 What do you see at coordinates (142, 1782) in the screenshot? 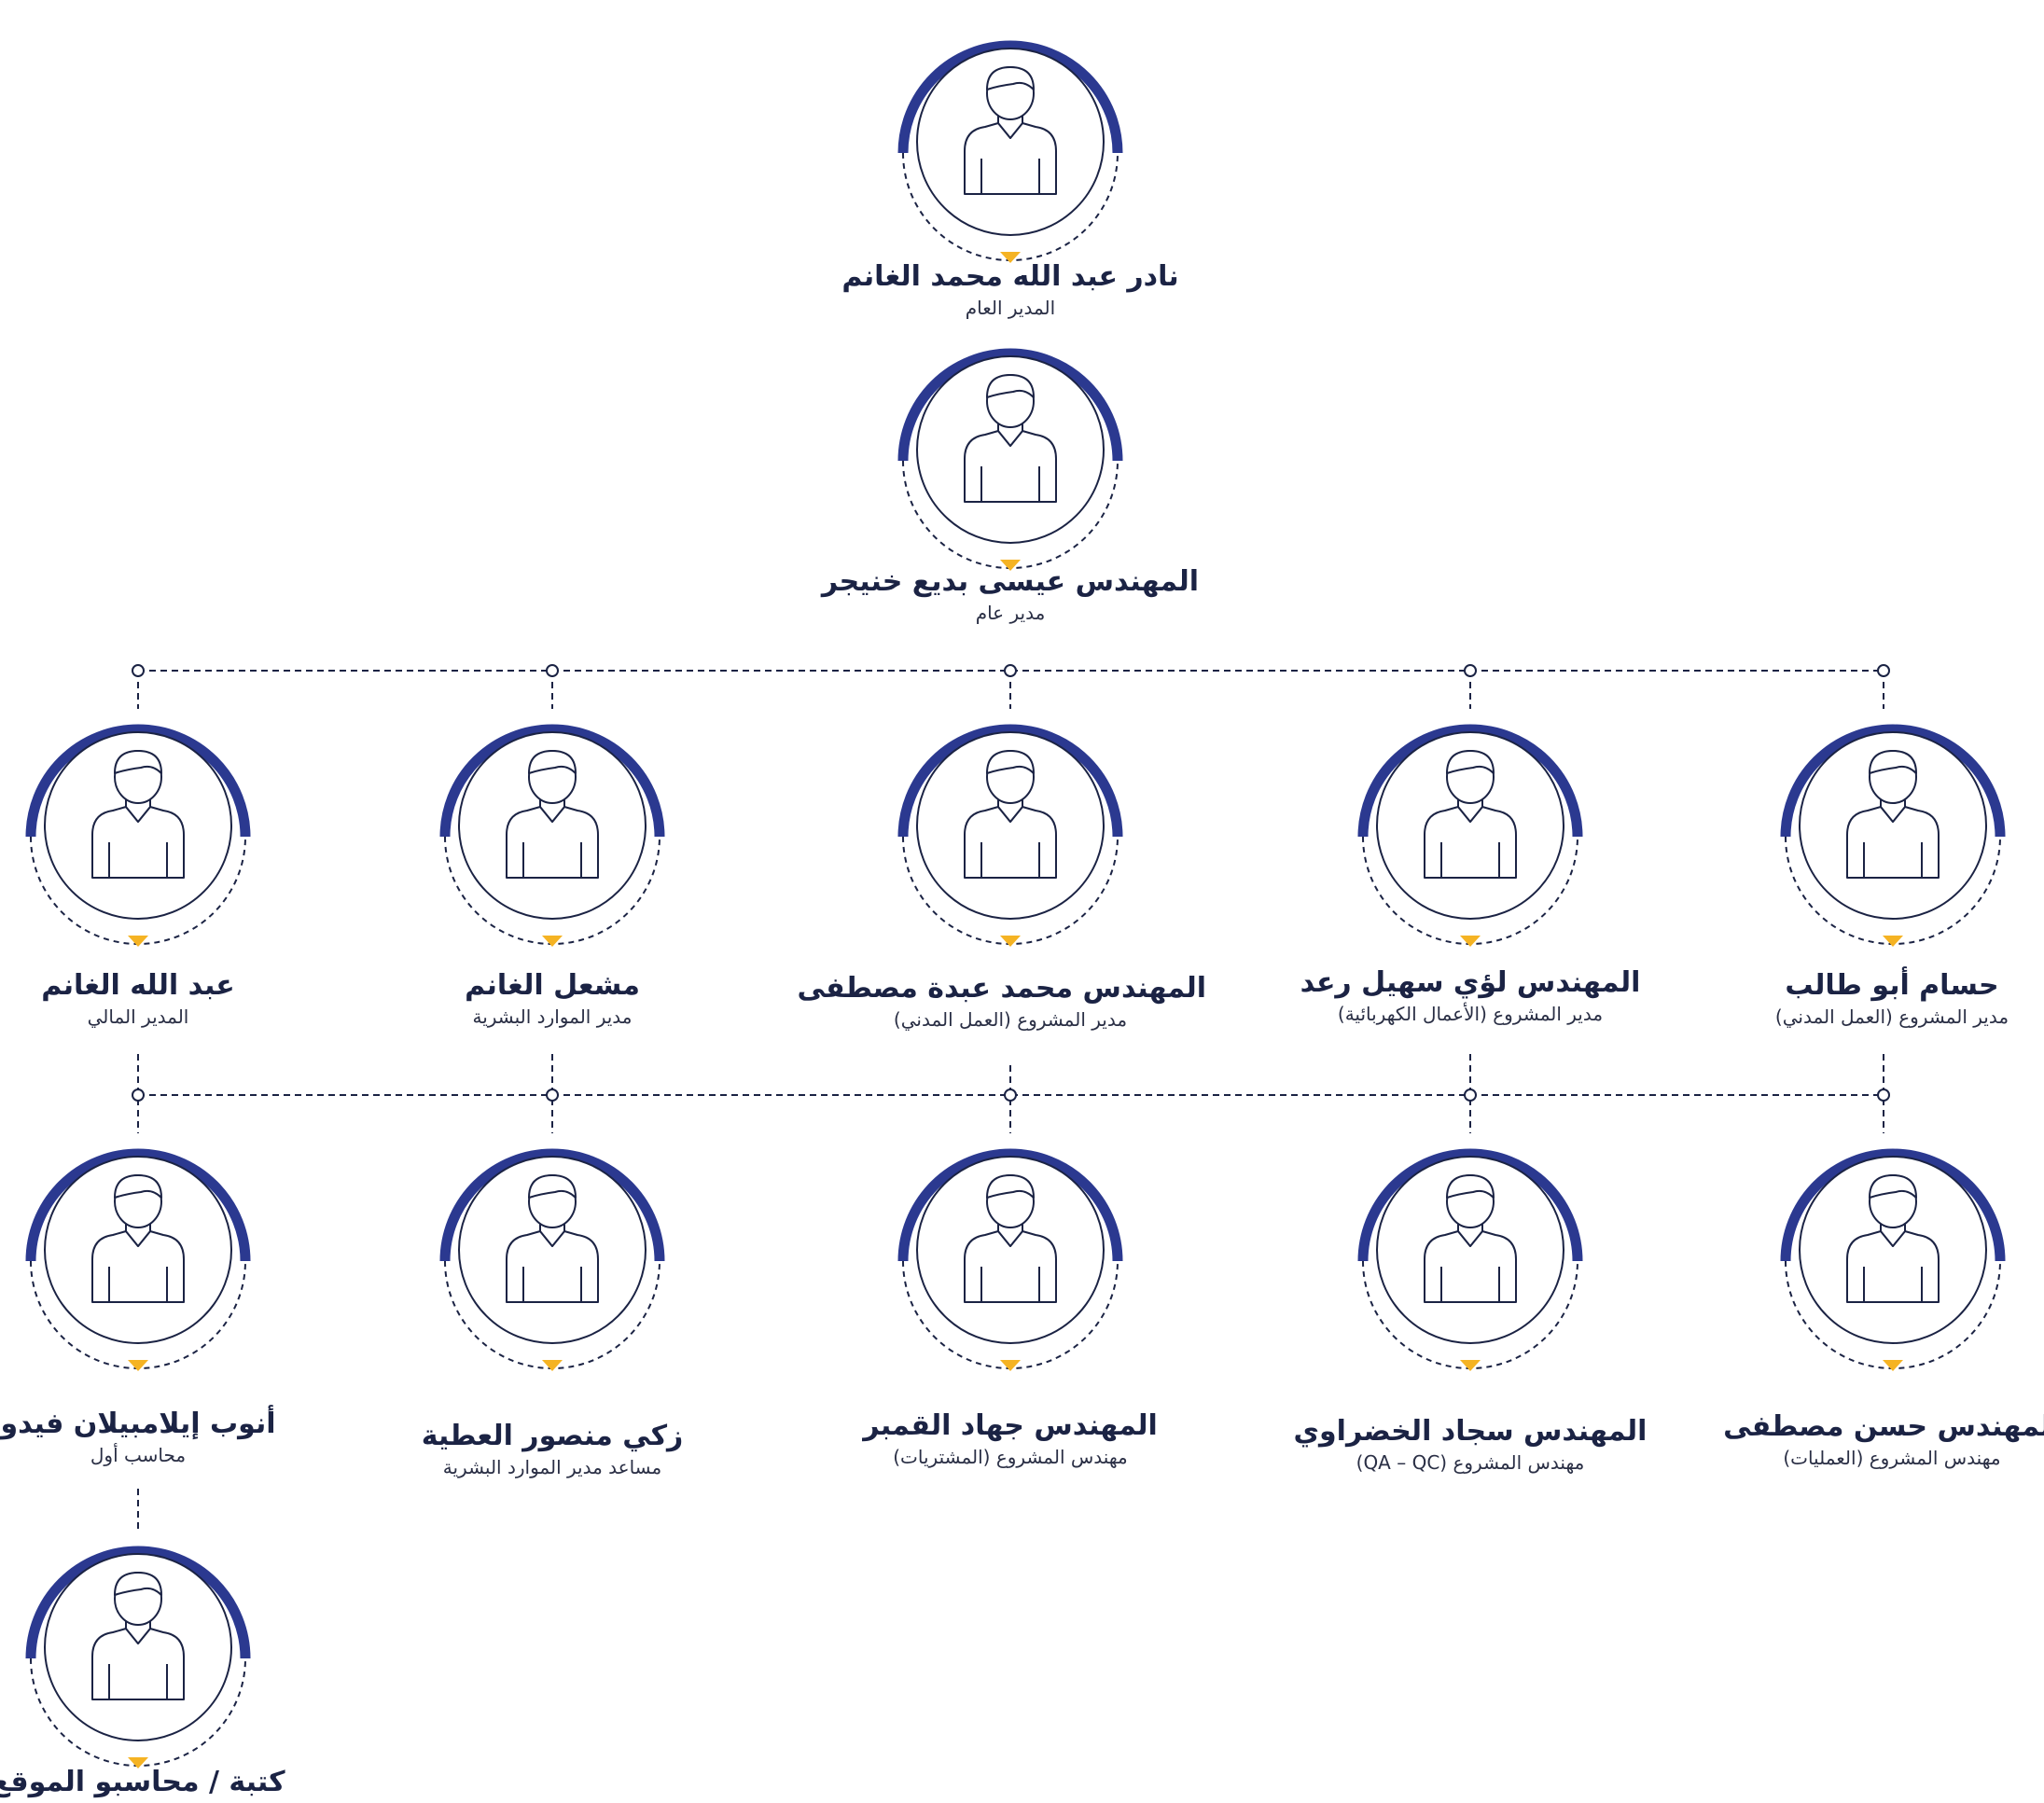
I see `person-name: كتبة / محاسبو الموقع` at bounding box center [142, 1782].